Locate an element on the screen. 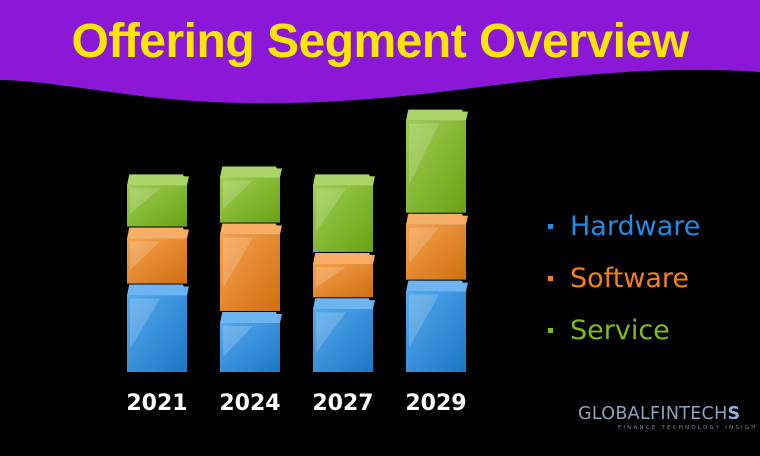 The height and width of the screenshot is (456, 760). x-tick-label-2029: 2029 is located at coordinates (435, 403).